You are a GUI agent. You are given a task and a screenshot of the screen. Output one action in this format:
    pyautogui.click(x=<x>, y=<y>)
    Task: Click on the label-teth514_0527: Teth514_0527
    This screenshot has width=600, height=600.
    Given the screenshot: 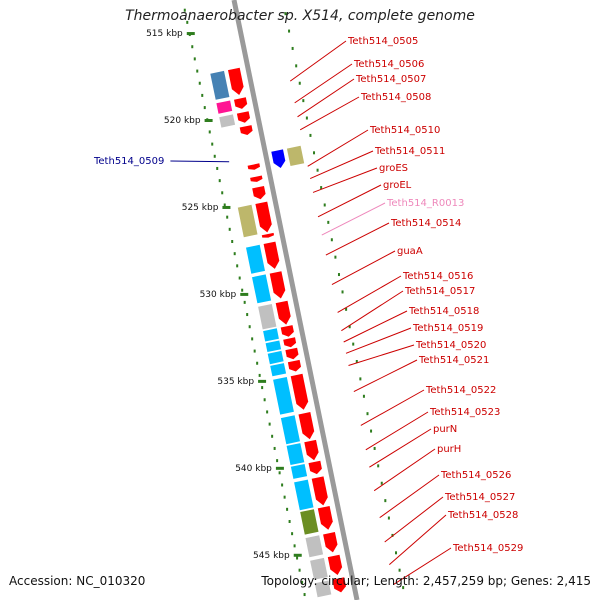 What is the action you would take?
    pyautogui.click(x=479, y=497)
    